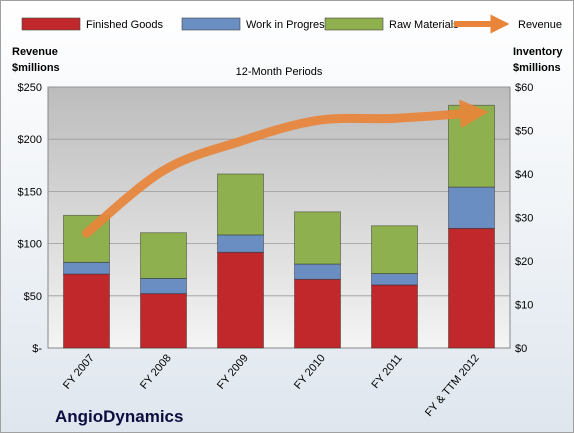  Describe the element at coordinates (30, 88) in the screenshot. I see `left-tick-label: $250` at that location.